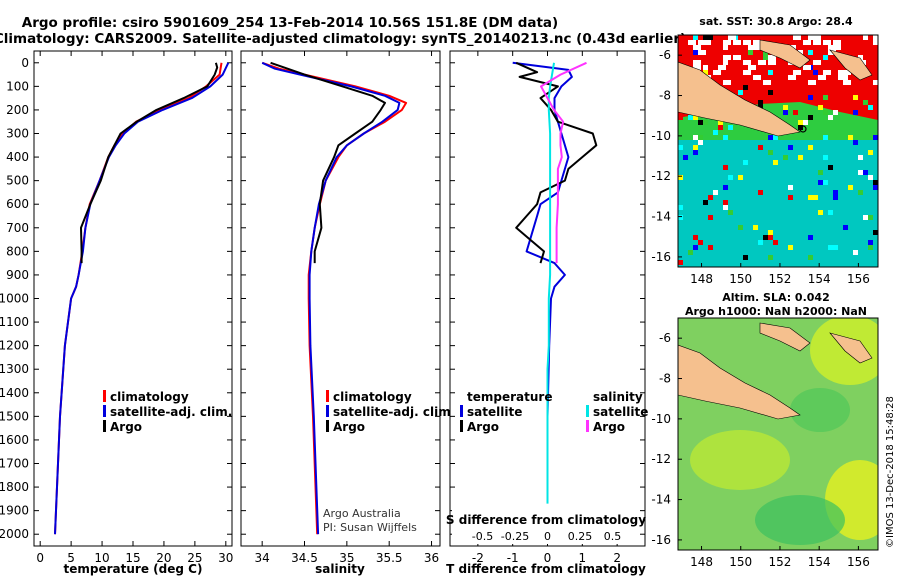 The width and height of the screenshot is (900, 580). What do you see at coordinates (17, 110) in the screenshot?
I see `depth-tick-label: 200` at bounding box center [17, 110].